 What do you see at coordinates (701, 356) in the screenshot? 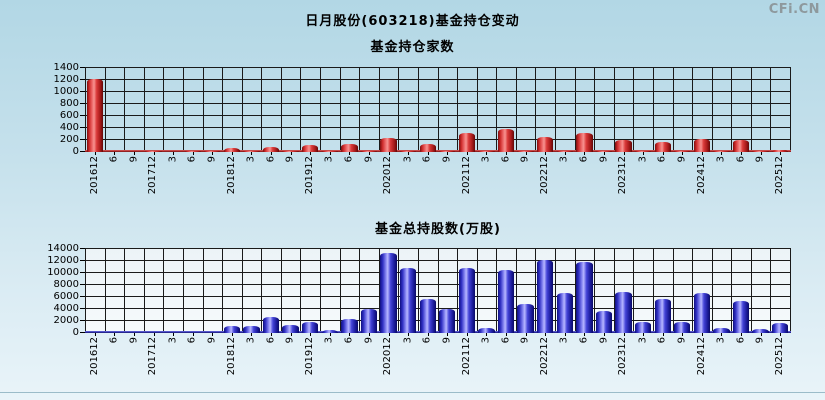
I see `x-tick-label-text: 202412` at bounding box center [701, 356].